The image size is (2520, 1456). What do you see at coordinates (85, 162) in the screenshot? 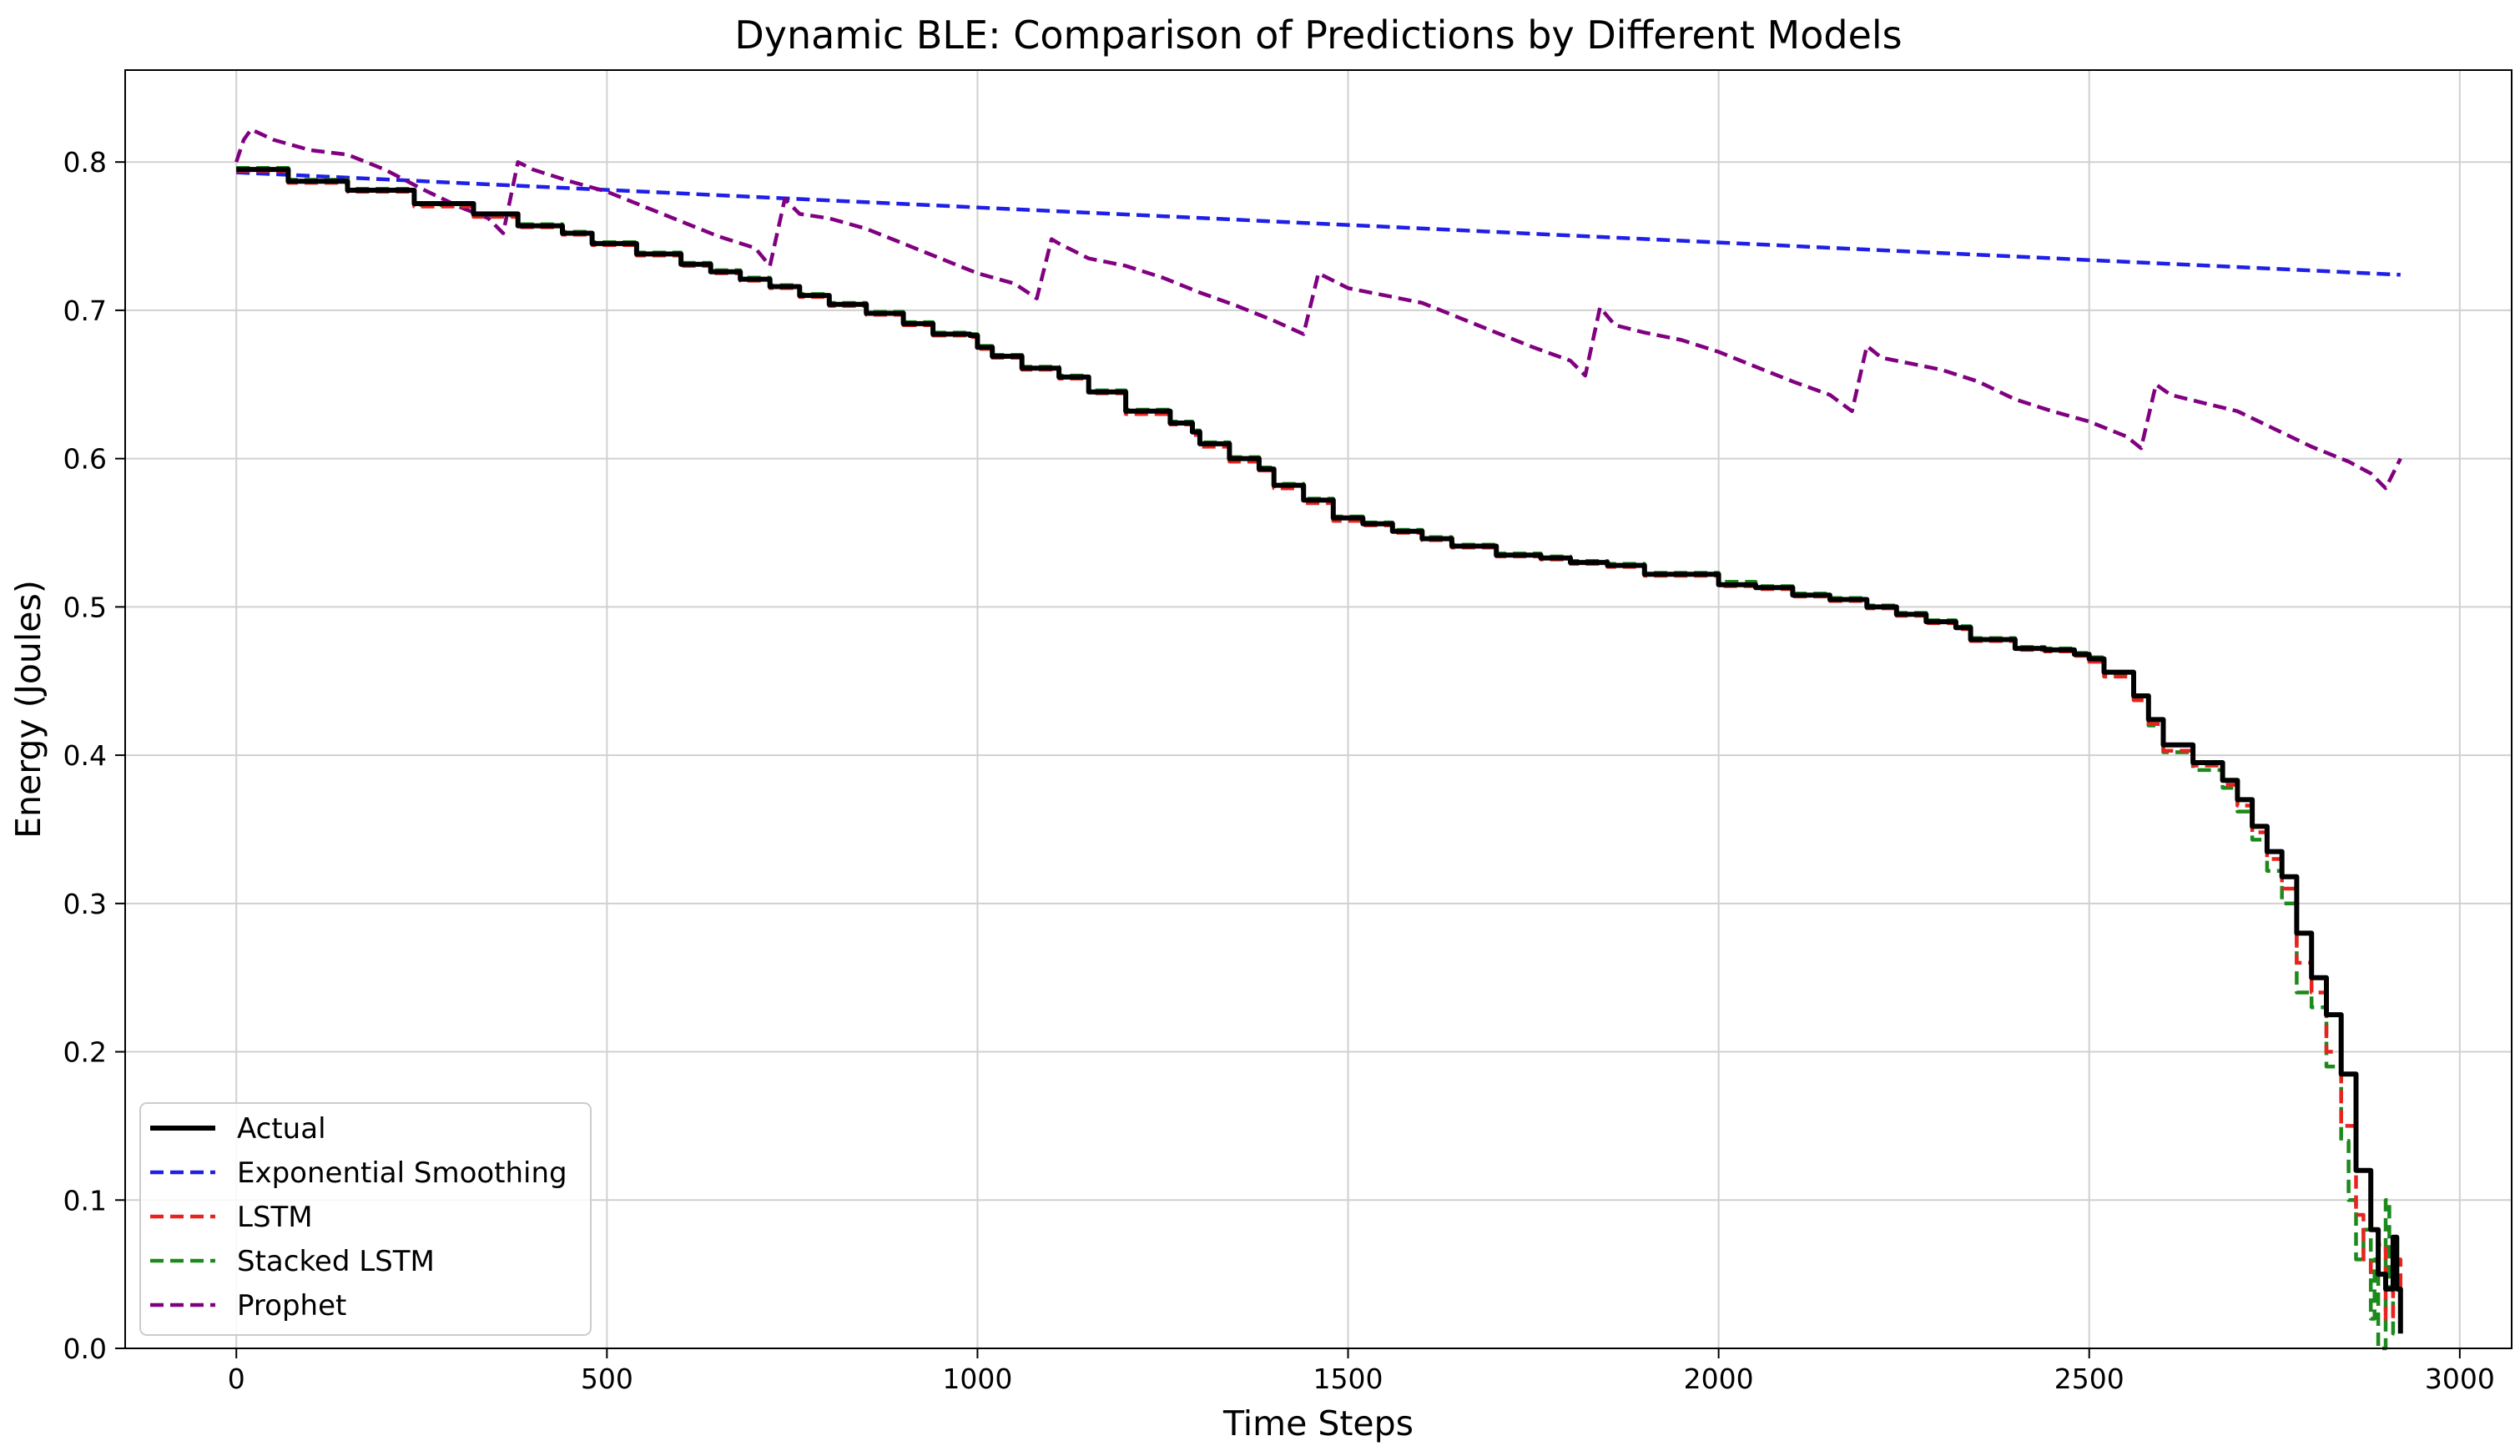
I see `y-tick-label: 0.8` at bounding box center [85, 162].